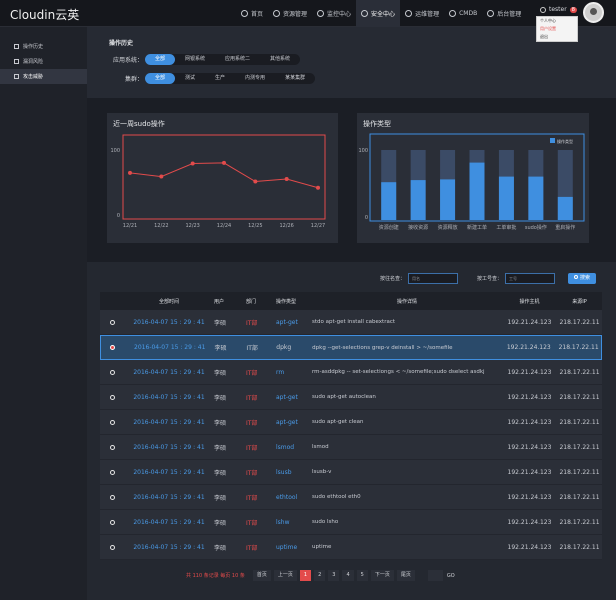  I want to click on pager-last: 尾页, so click(405, 575).